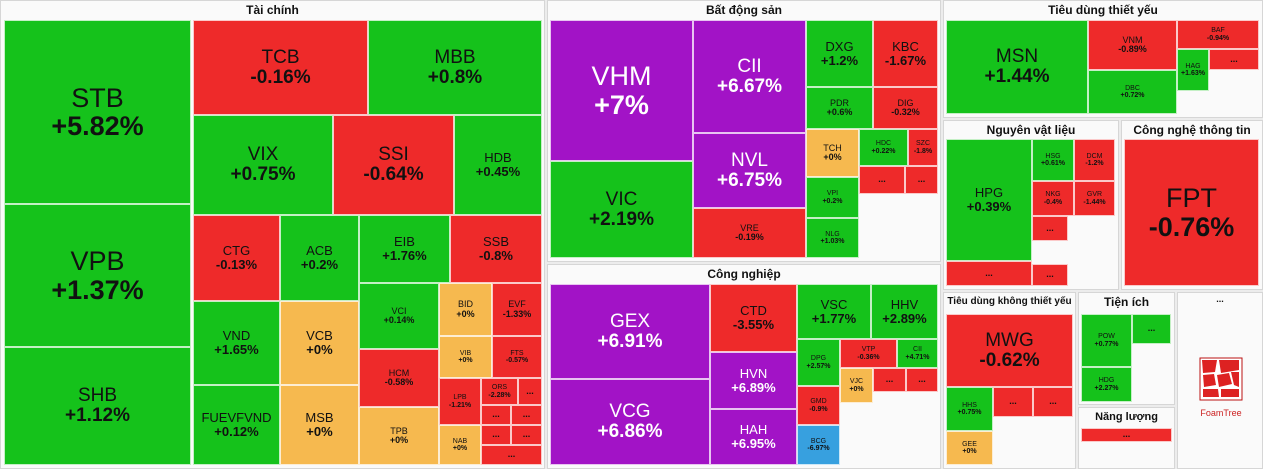  What do you see at coordinates (399, 310) in the screenshot?
I see `ticker-label: VCI` at bounding box center [399, 310].